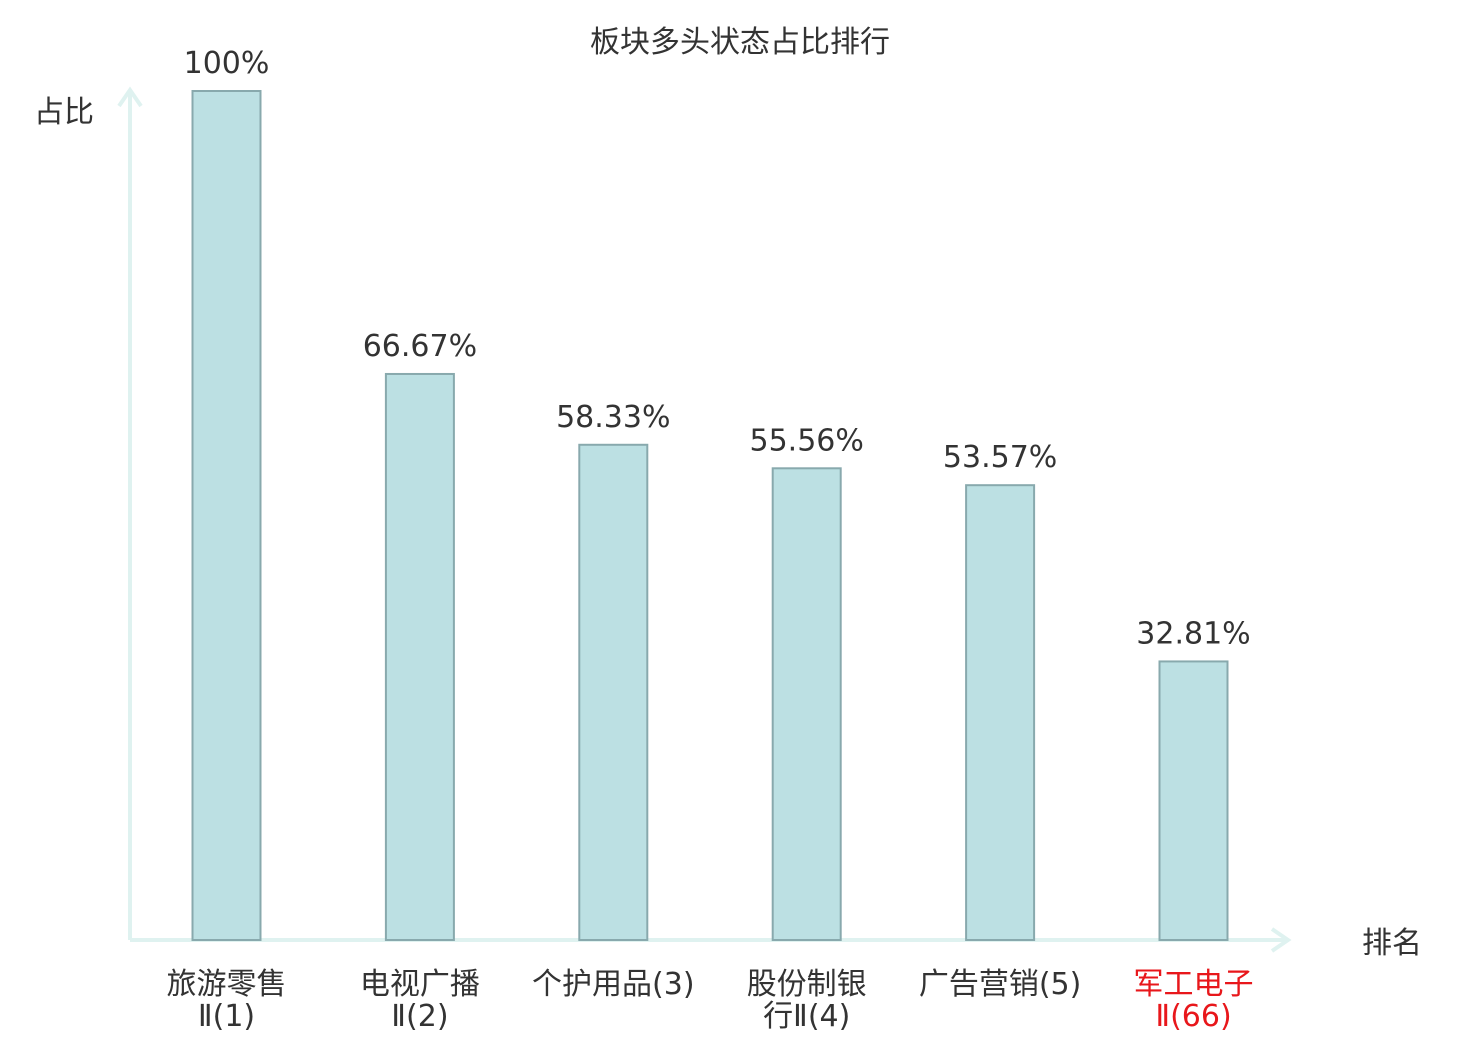 The height and width of the screenshot is (1044, 1480). Describe the element at coordinates (227, 63) in the screenshot. I see `bar-value-label: 100%` at that location.